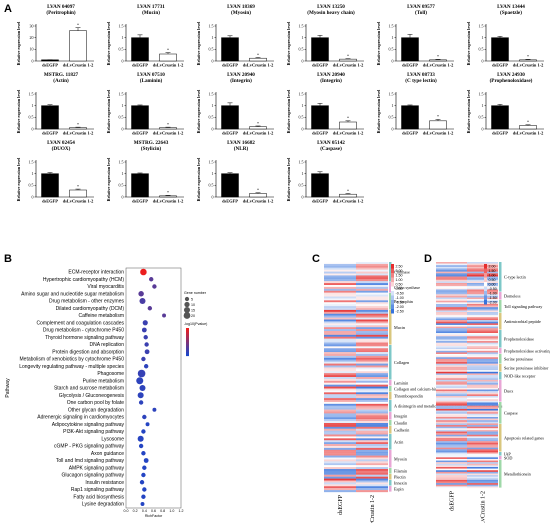 Image resolution: width=550 pixels, height=523 pixels. What do you see at coordinates (511, 75) in the screenshot?
I see `chart-title: LVAN 24930` at bounding box center [511, 75].